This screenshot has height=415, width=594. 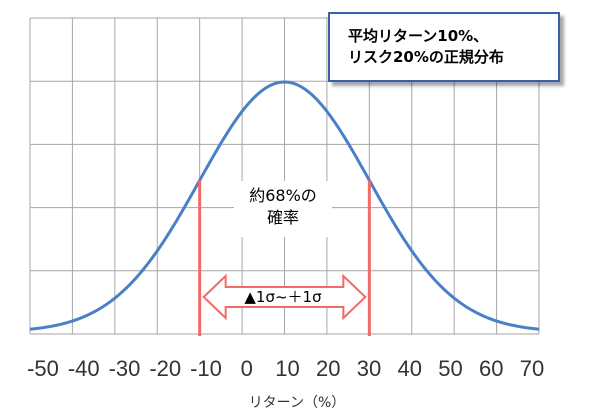 What do you see at coordinates (287, 368) in the screenshot?
I see `x-tick-label: 10` at bounding box center [287, 368].